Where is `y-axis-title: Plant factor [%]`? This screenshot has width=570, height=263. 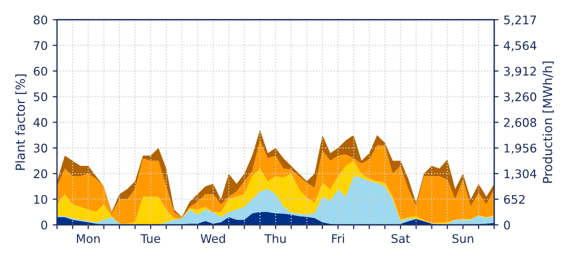
y-axis-title: Plant factor [%] is located at coordinates (20, 122).